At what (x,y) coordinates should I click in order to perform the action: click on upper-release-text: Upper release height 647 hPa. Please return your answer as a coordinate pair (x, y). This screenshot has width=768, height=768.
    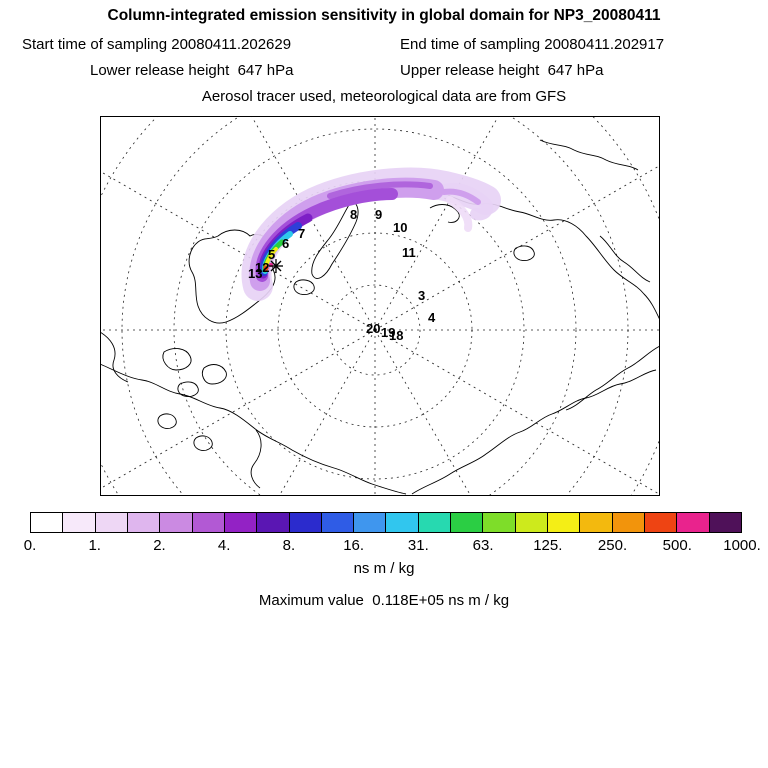
    Looking at the image, I should click on (502, 70).